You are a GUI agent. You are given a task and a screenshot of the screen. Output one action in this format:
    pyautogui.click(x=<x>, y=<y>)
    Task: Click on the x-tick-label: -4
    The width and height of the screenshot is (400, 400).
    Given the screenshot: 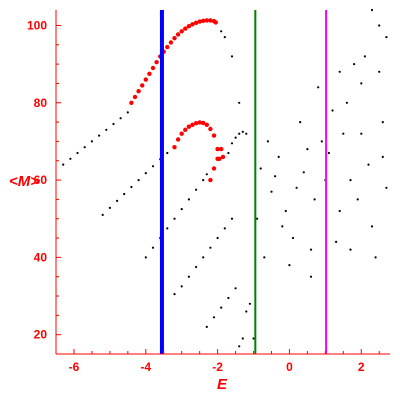 What is the action you would take?
    pyautogui.click(x=145, y=367)
    